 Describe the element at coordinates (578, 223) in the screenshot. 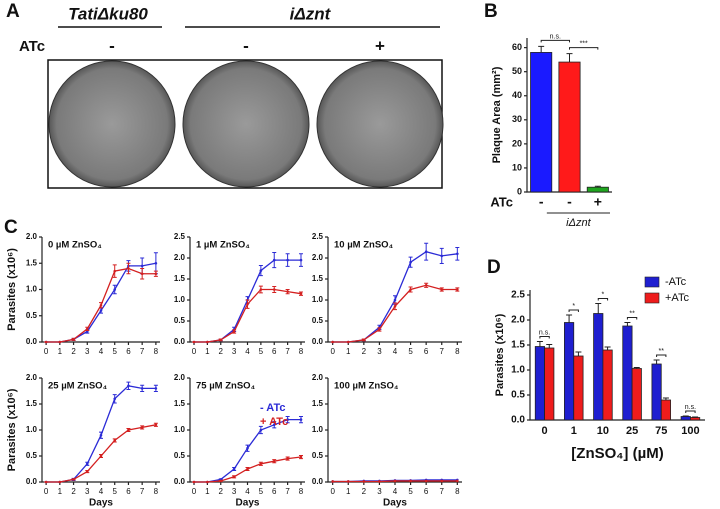

I see `group-label: iΔznt` at that location.